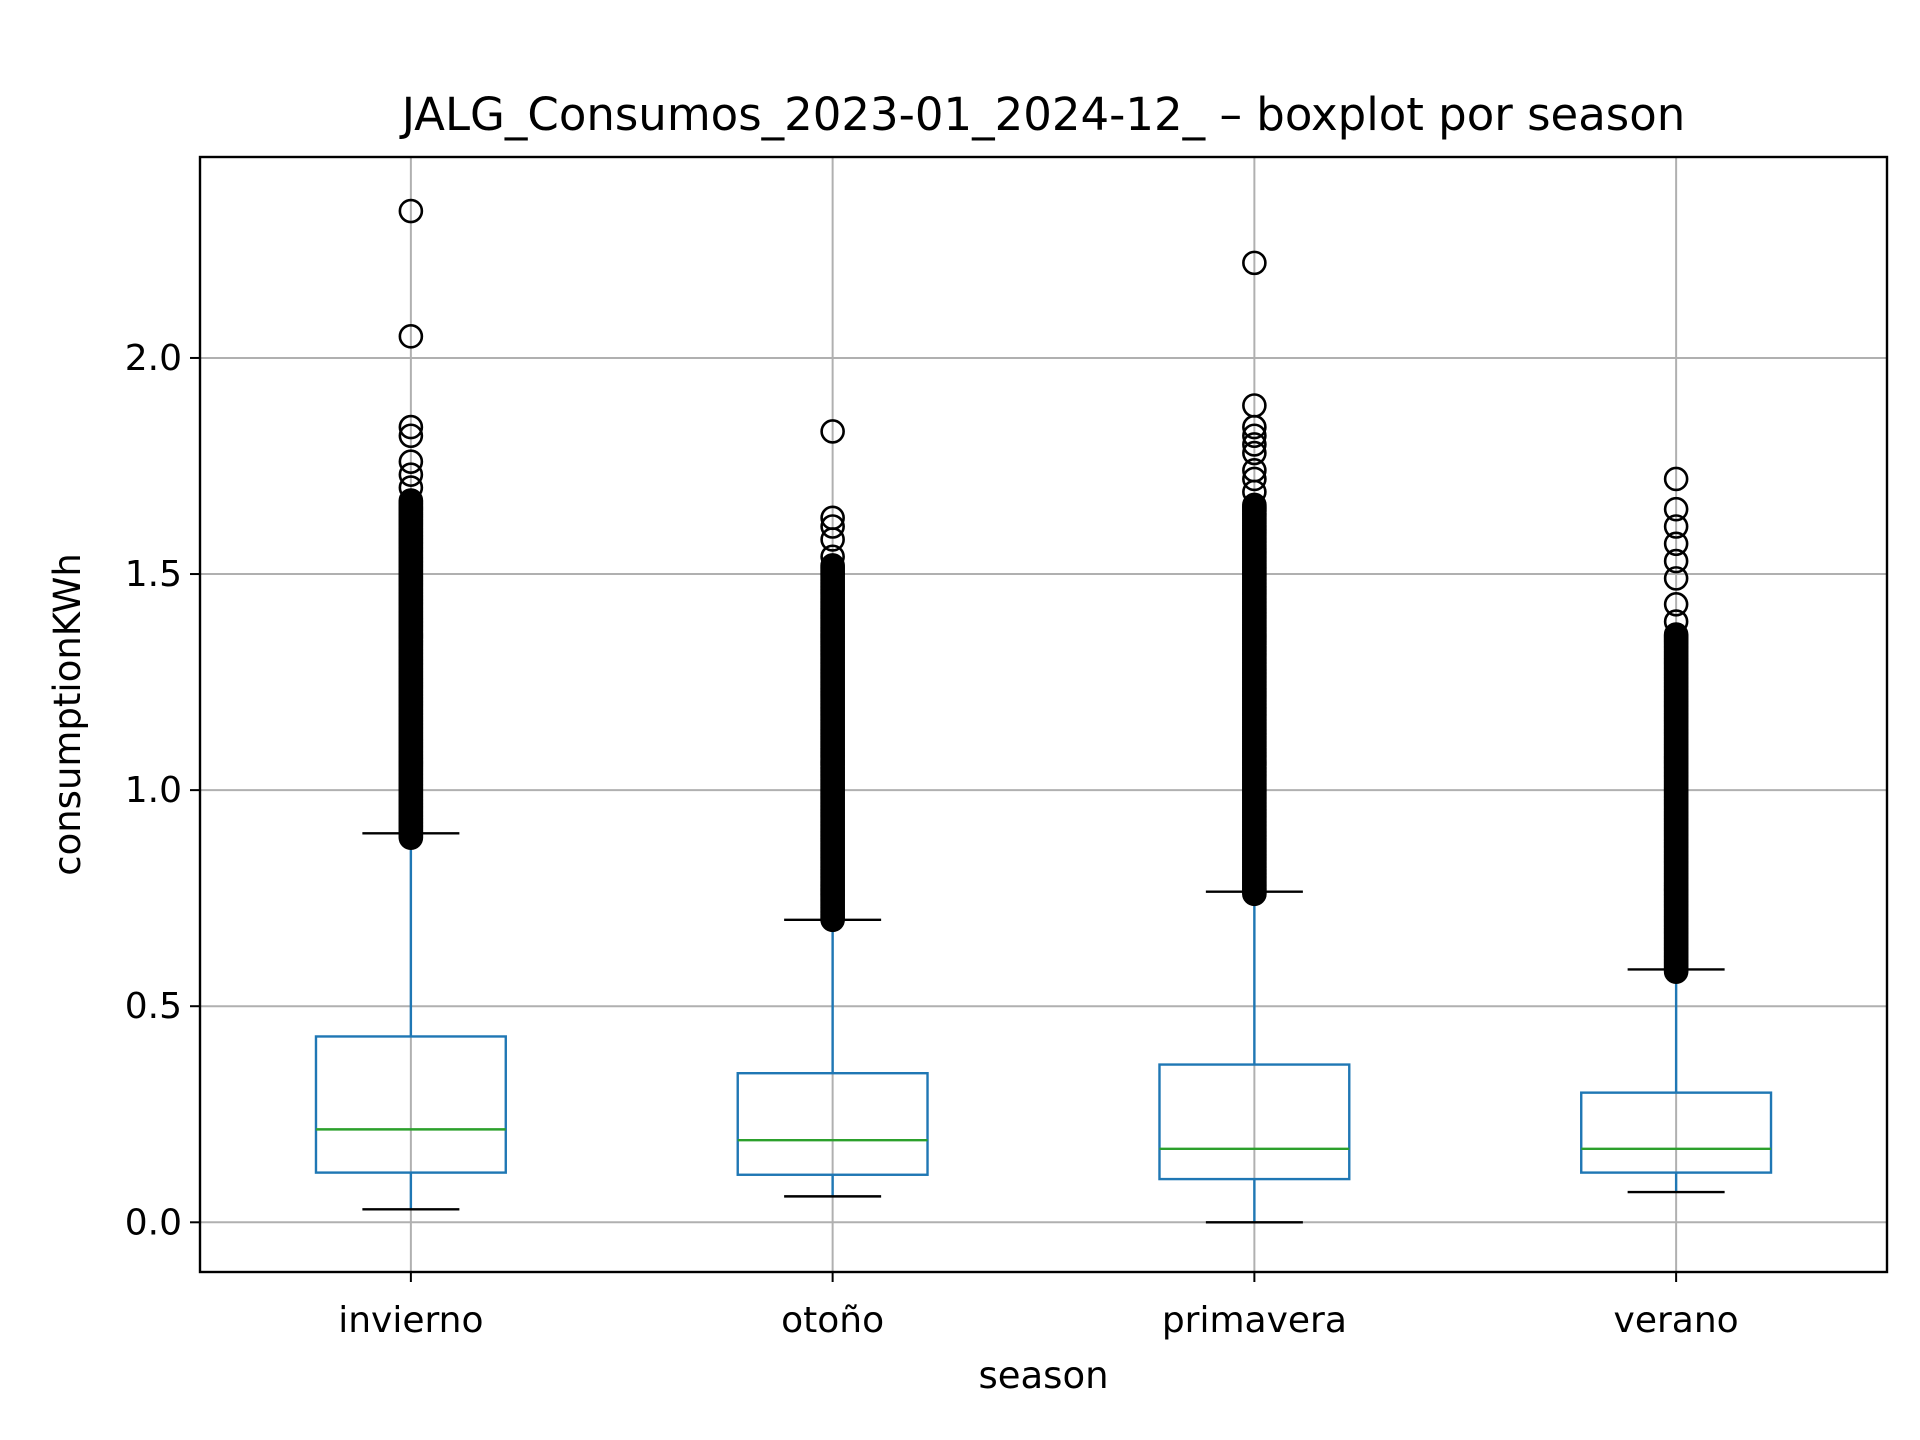  I want to click on box-verano, so click(1676, 830).